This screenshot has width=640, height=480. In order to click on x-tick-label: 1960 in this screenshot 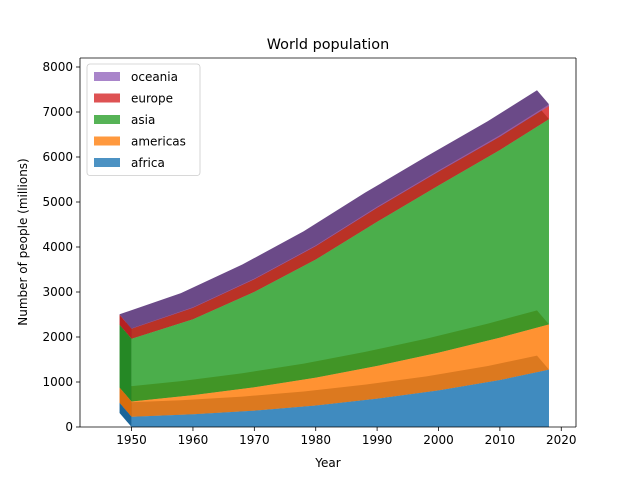, I will do `click(193, 440)`.